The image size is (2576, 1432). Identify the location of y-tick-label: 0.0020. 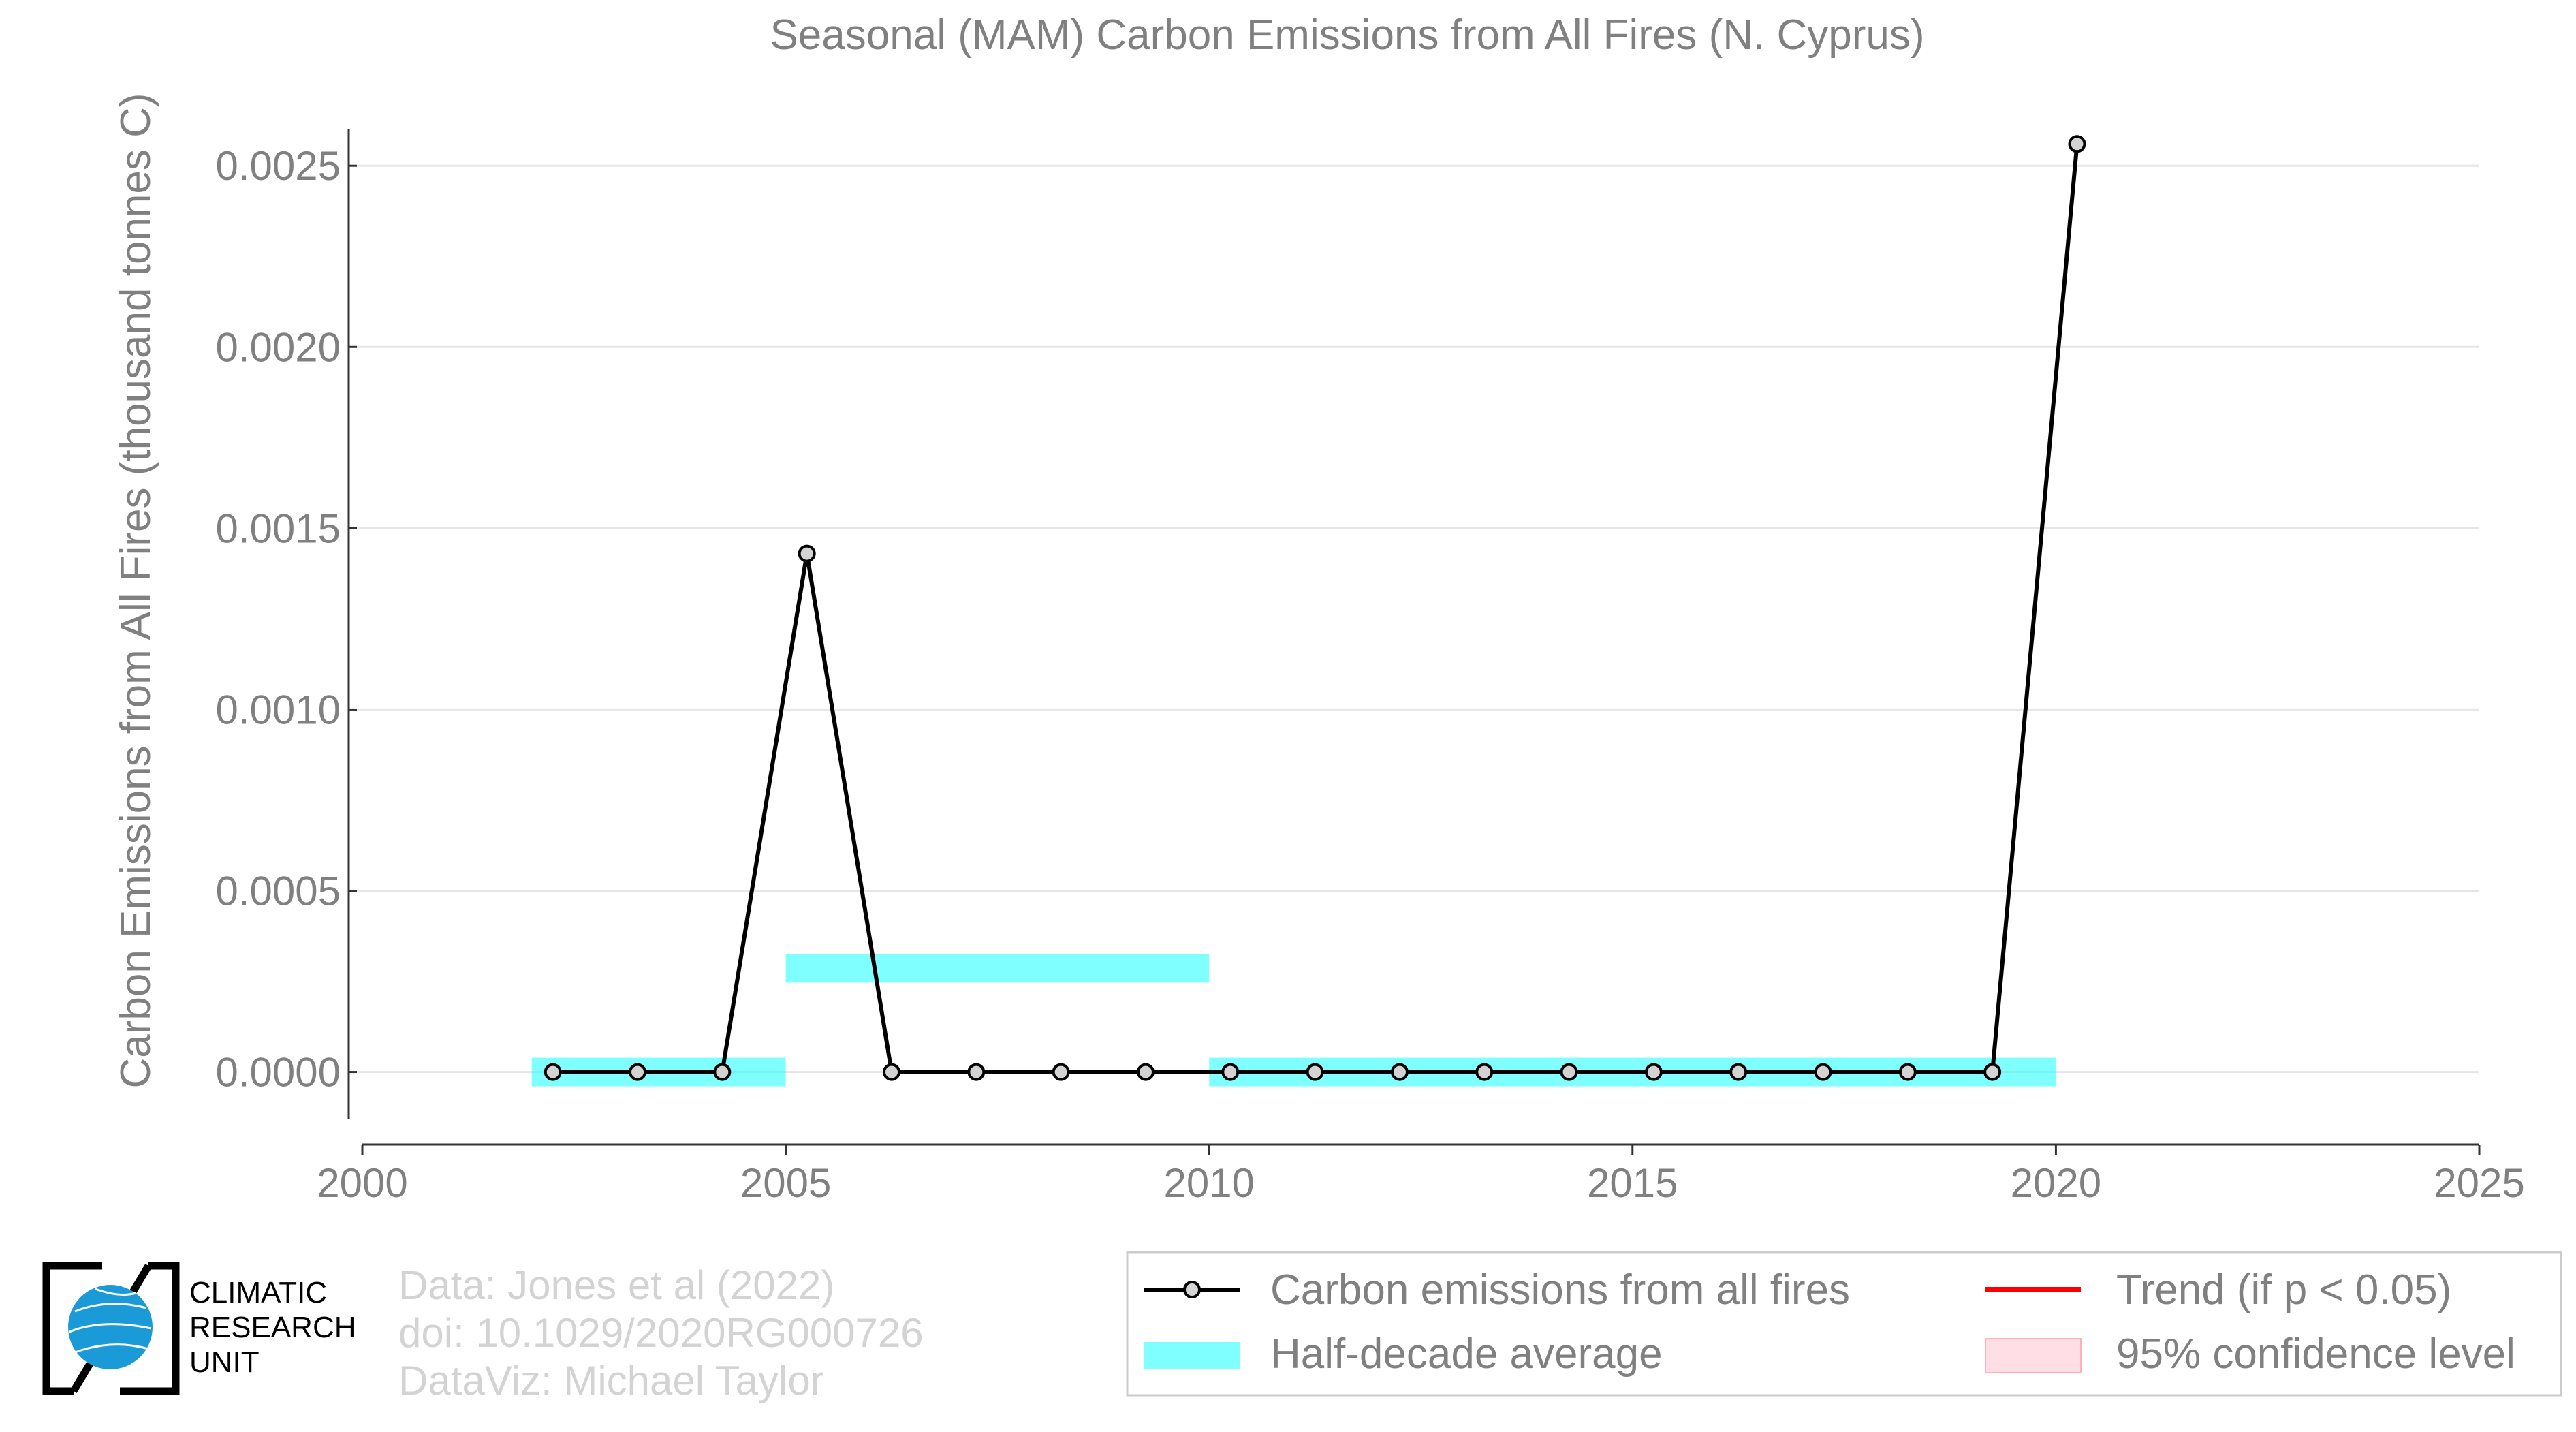
(278, 347).